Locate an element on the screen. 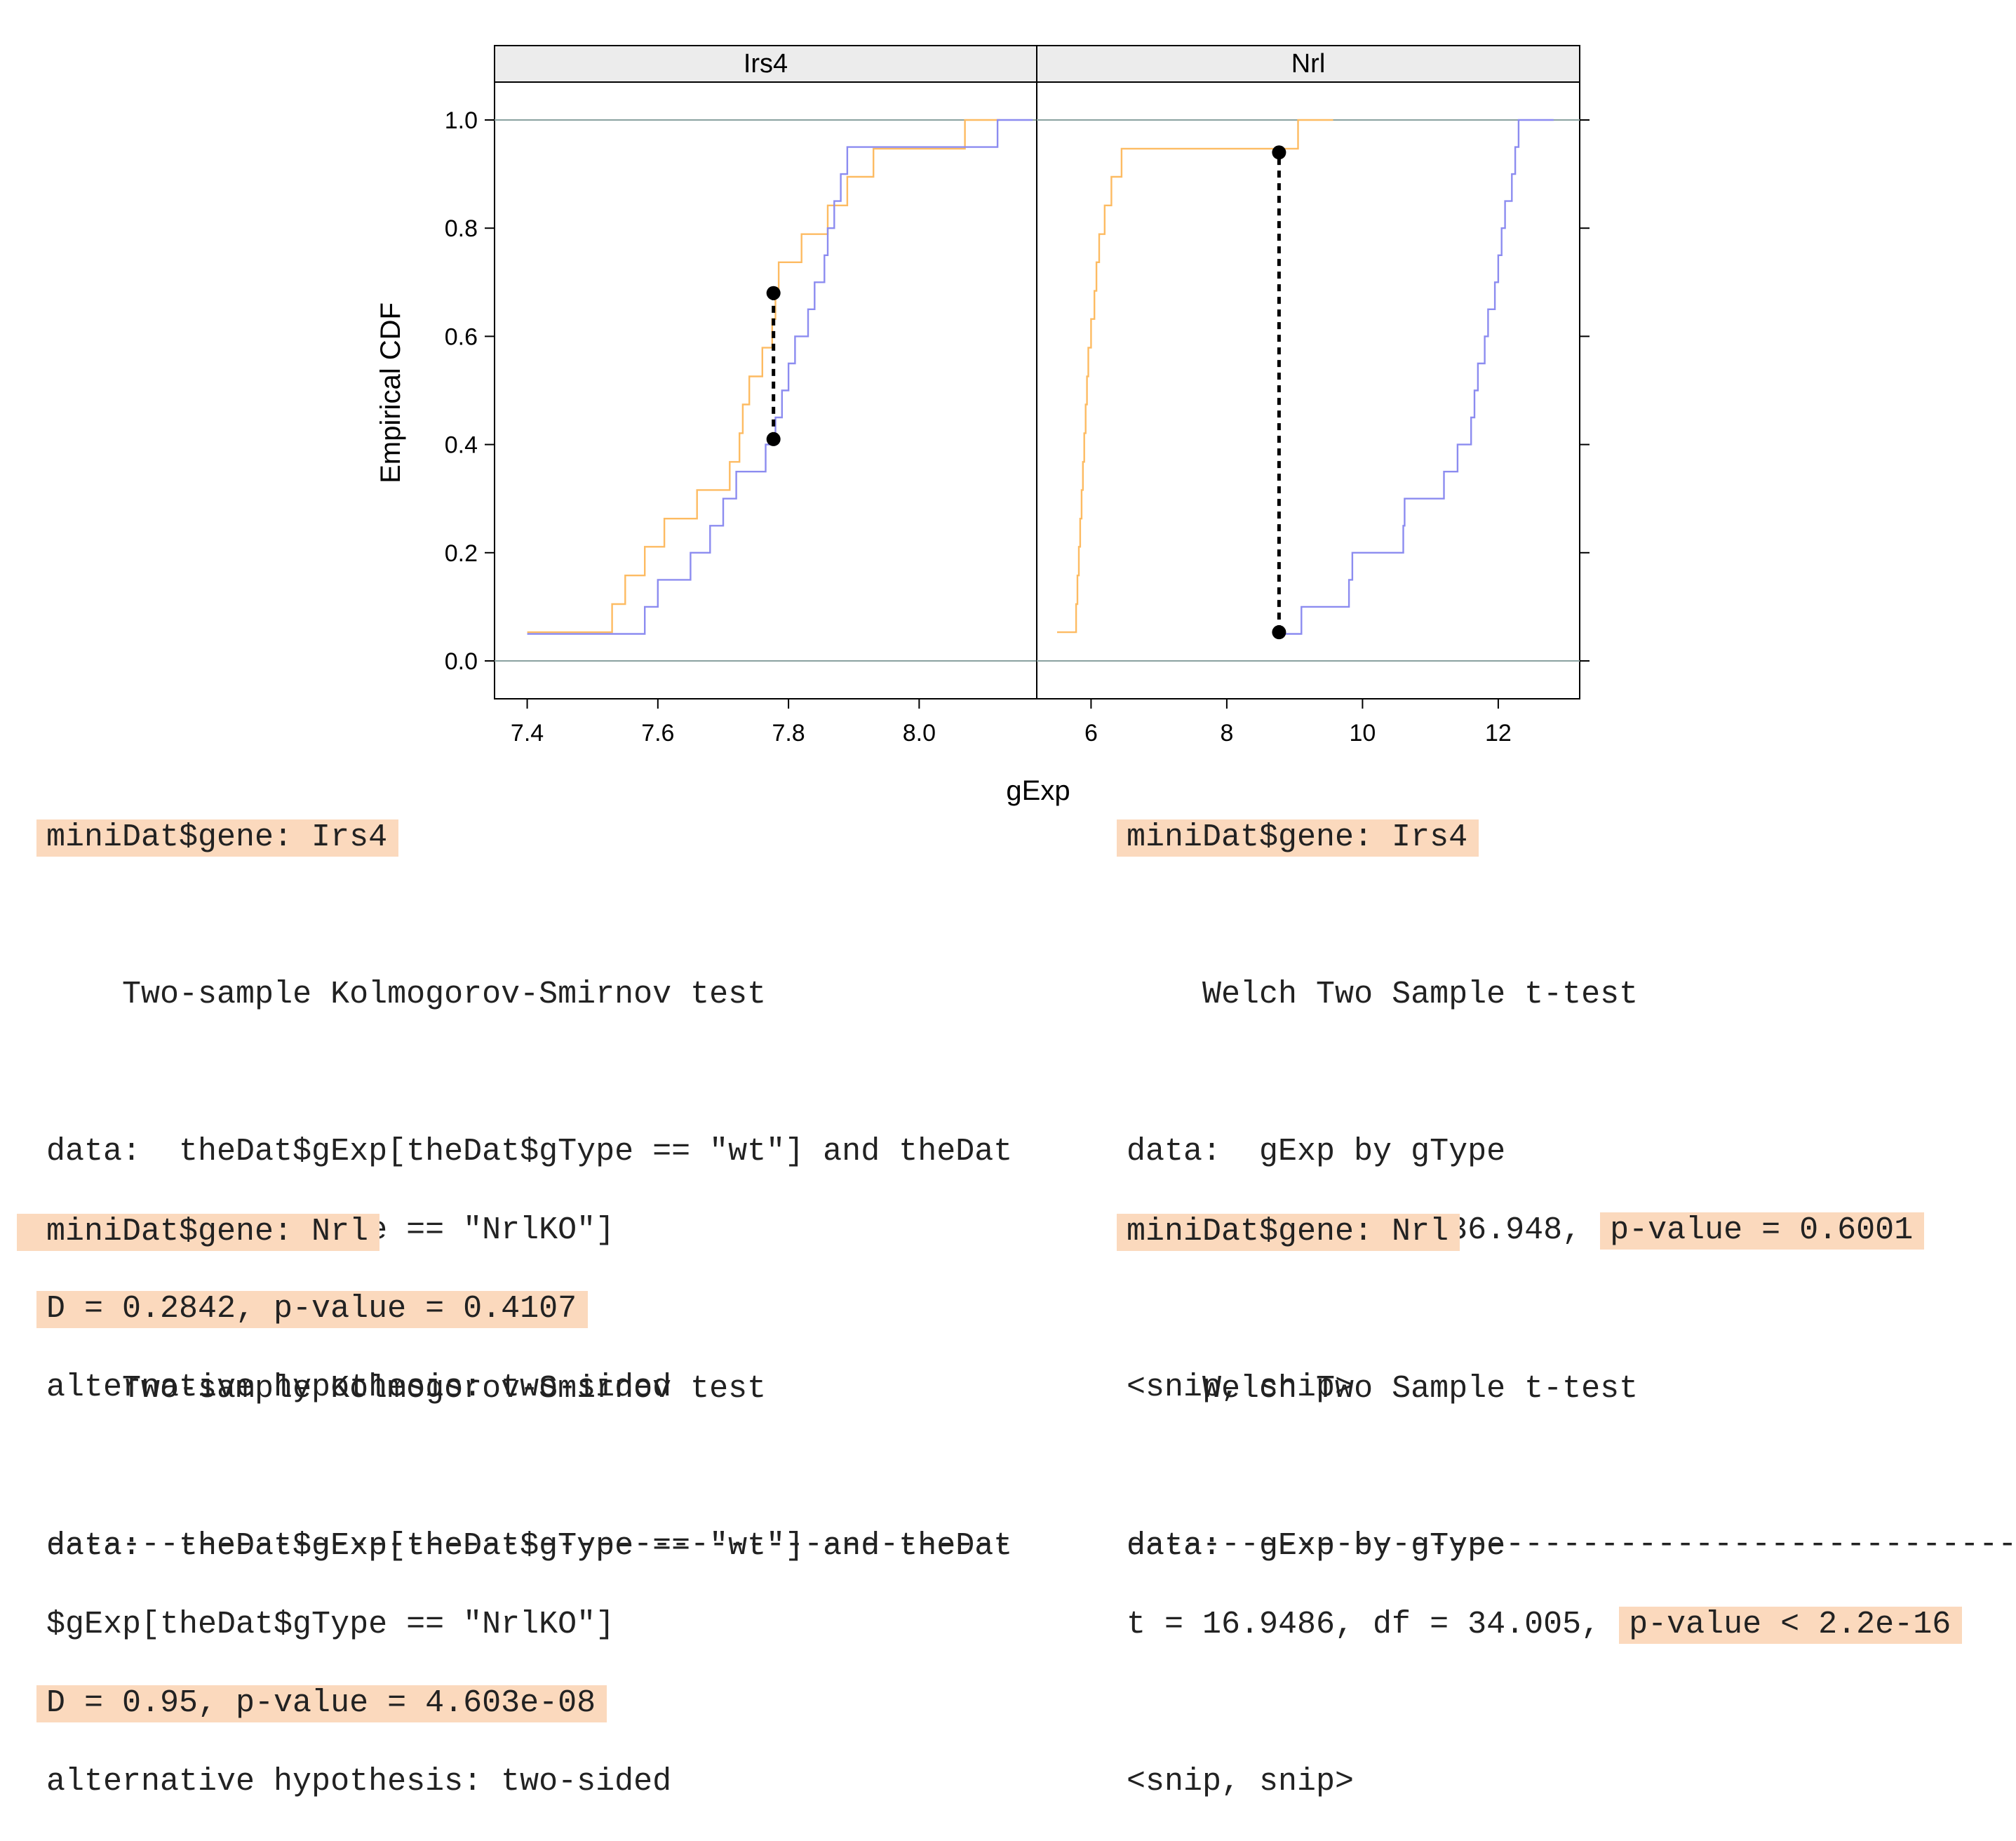 The height and width of the screenshot is (1841, 2016). x-tick-label: 7.4 is located at coordinates (527, 734).